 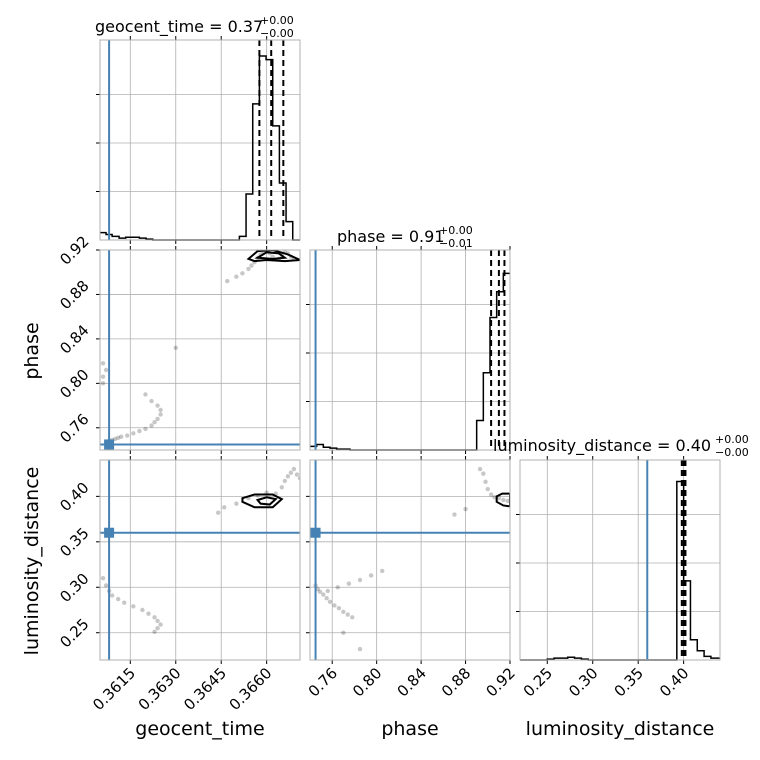 I want to click on xlabel-phase: phase, so click(x=409, y=729).